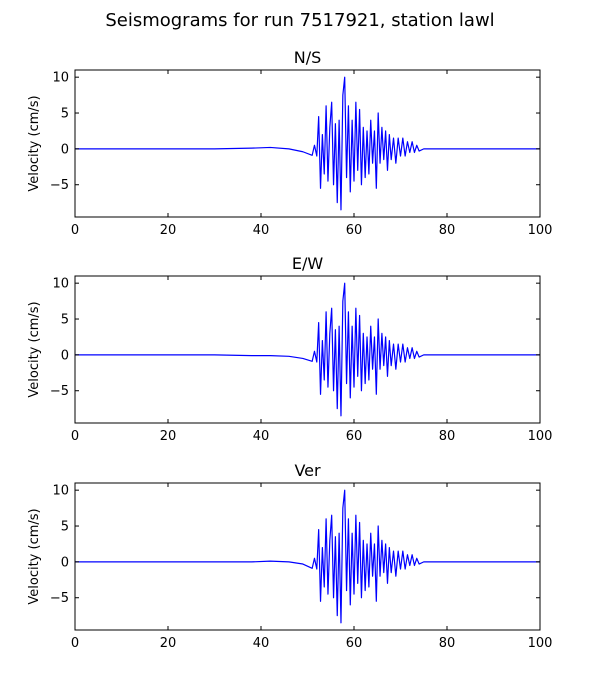 This screenshot has width=600, height=700. Describe the element at coordinates (308, 263) in the screenshot. I see `panel-title: E/W` at that location.